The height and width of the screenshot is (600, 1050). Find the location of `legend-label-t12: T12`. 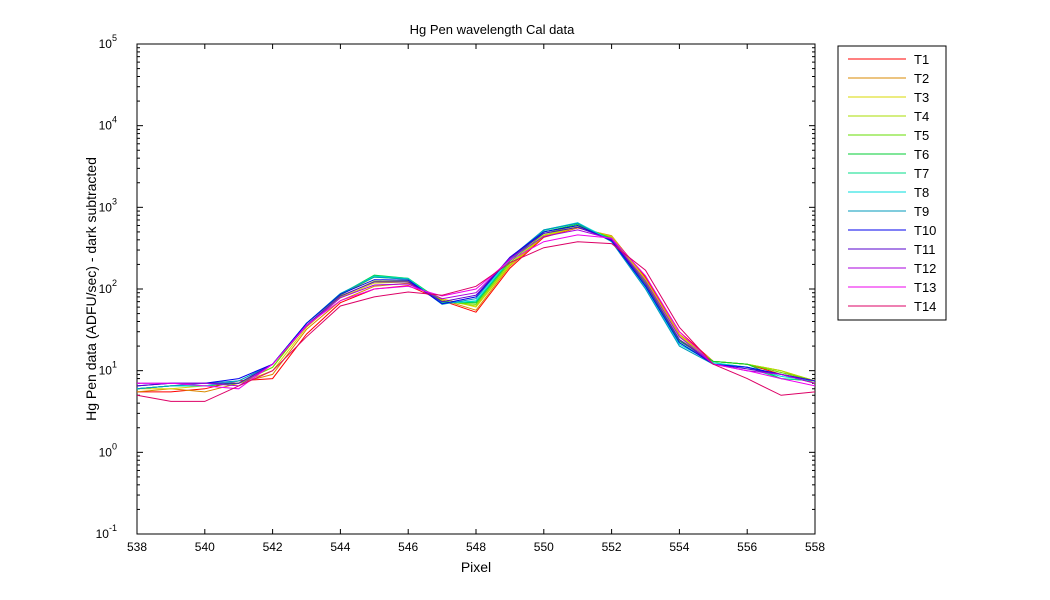

legend-label-t12: T12 is located at coordinates (925, 268).